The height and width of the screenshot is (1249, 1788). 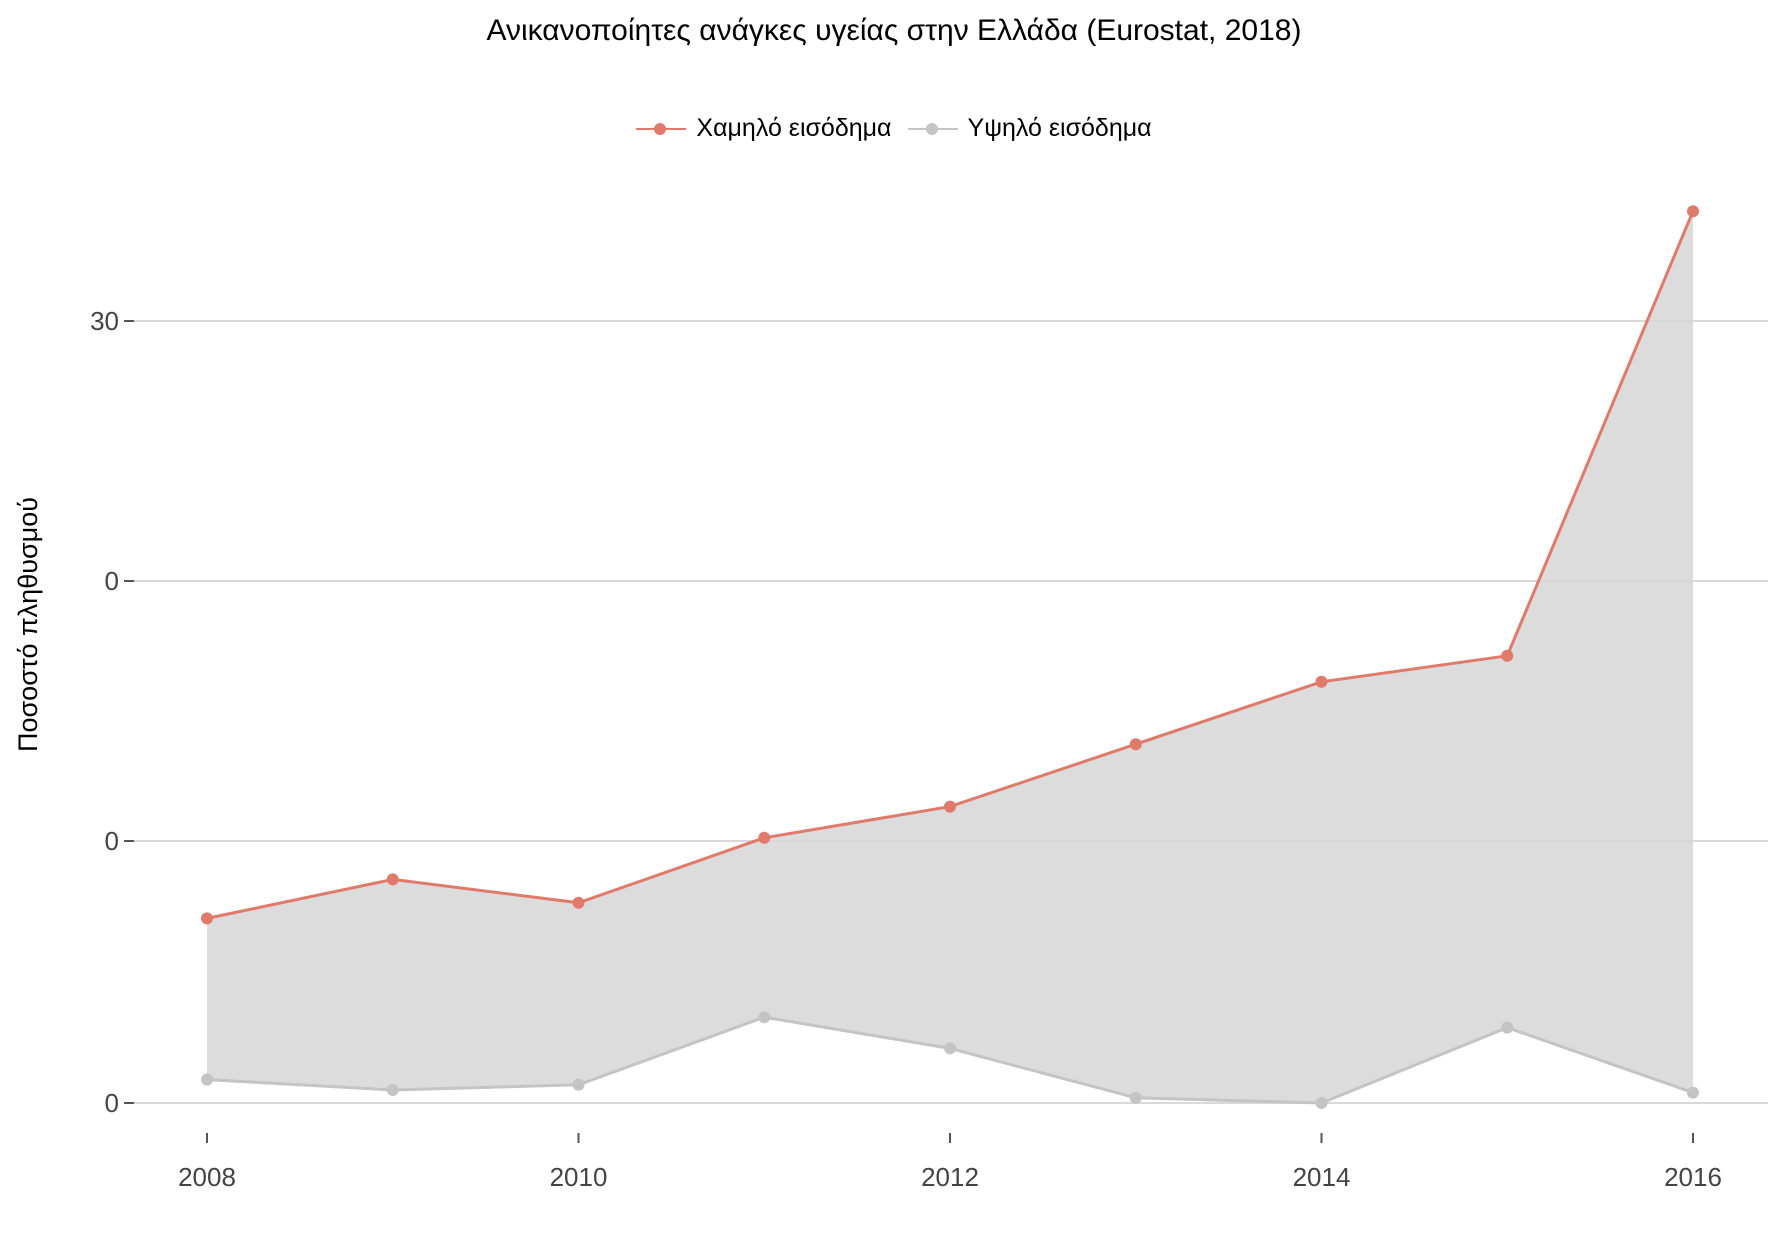 I want to click on x-tick-label: 2008, so click(x=207, y=1177).